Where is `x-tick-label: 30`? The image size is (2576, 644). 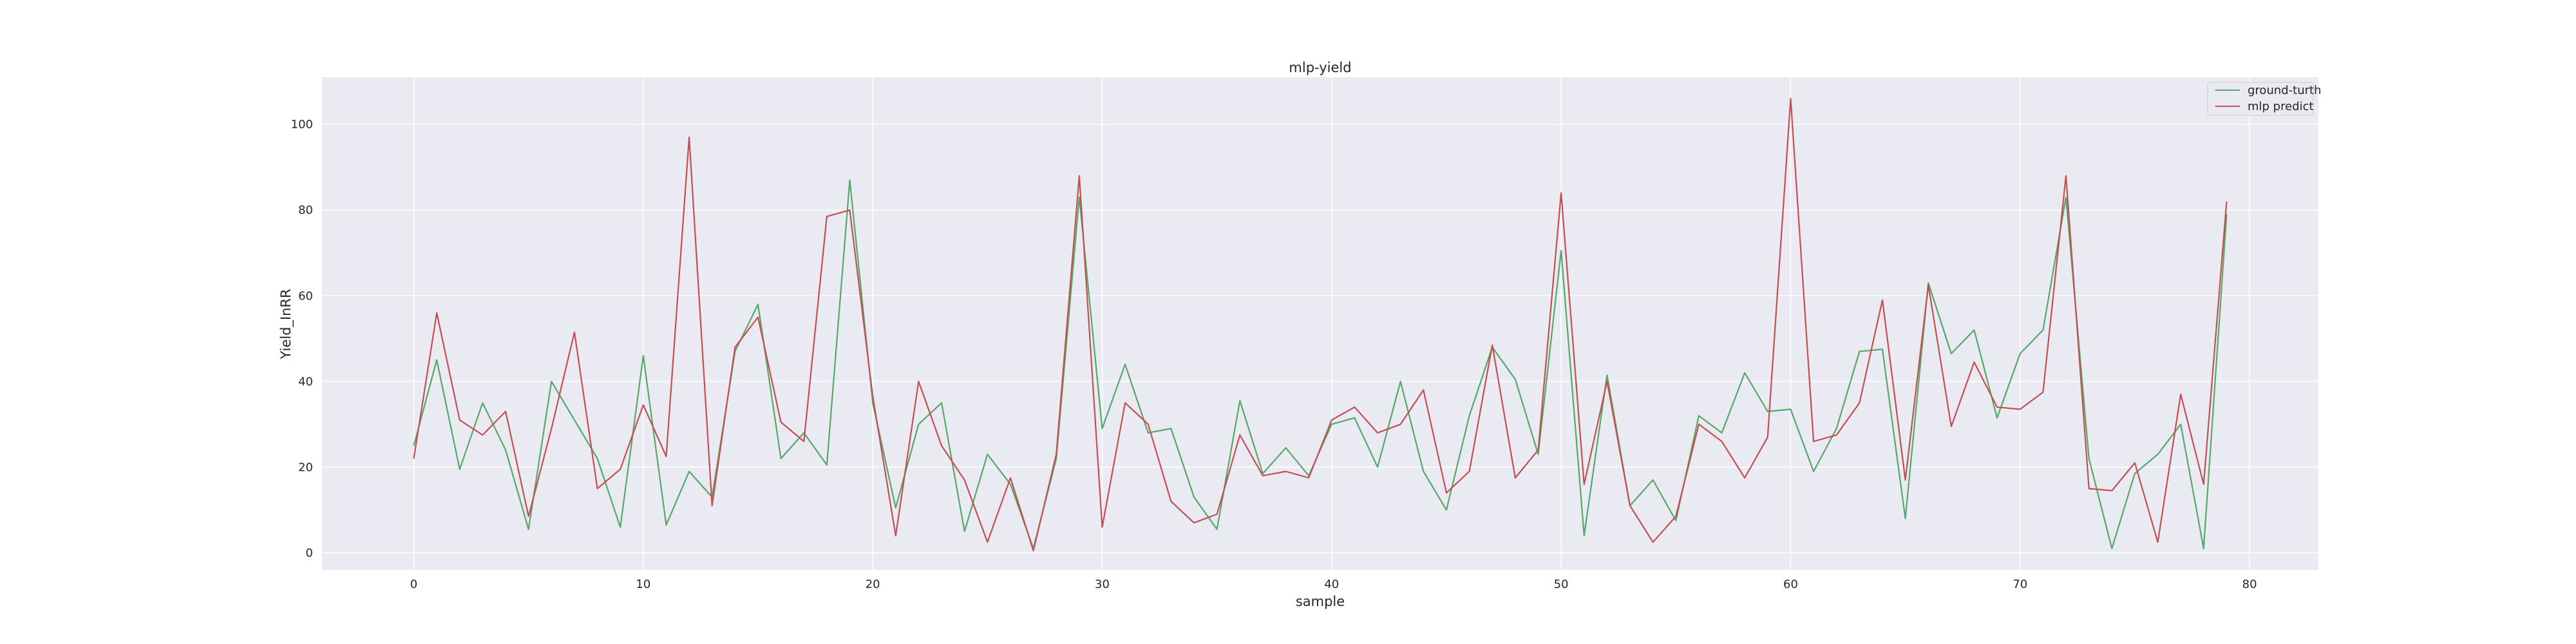 x-tick-label: 30 is located at coordinates (1102, 585).